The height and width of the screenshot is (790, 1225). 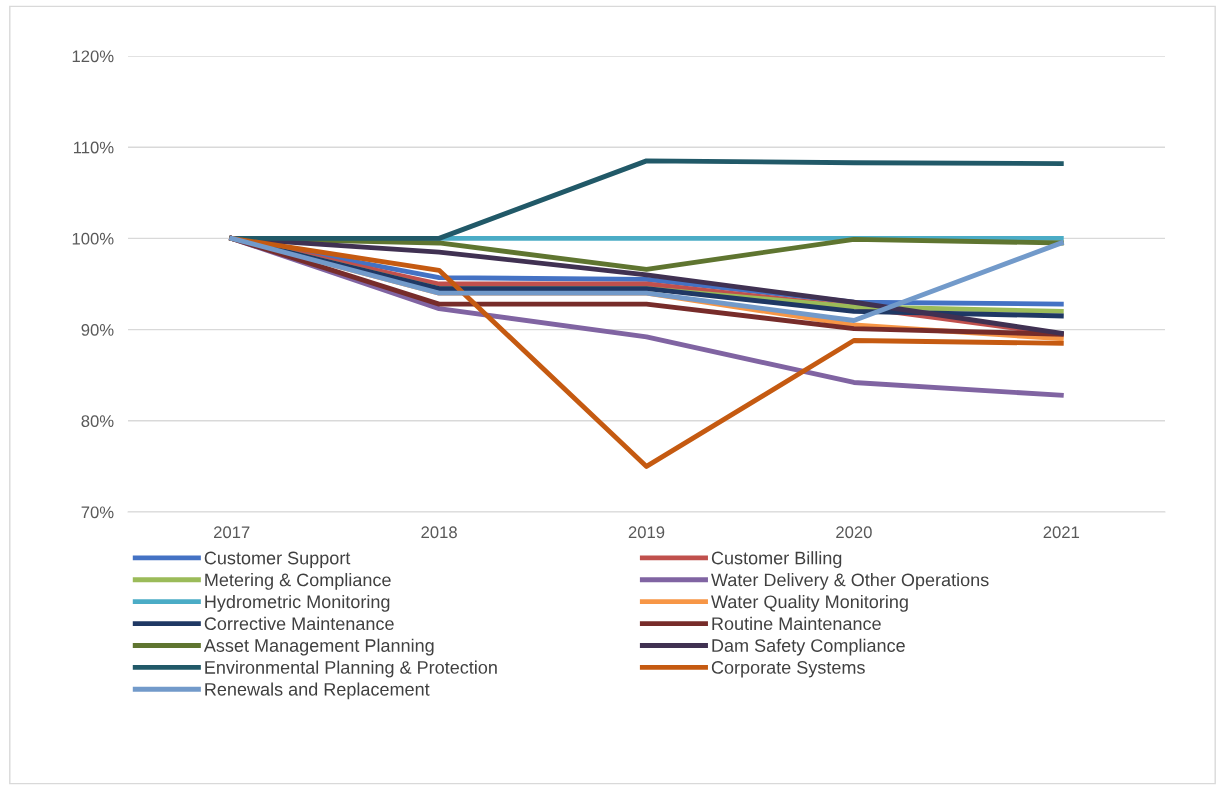 What do you see at coordinates (318, 647) in the screenshot?
I see `legend-label: Asset Management Planning` at bounding box center [318, 647].